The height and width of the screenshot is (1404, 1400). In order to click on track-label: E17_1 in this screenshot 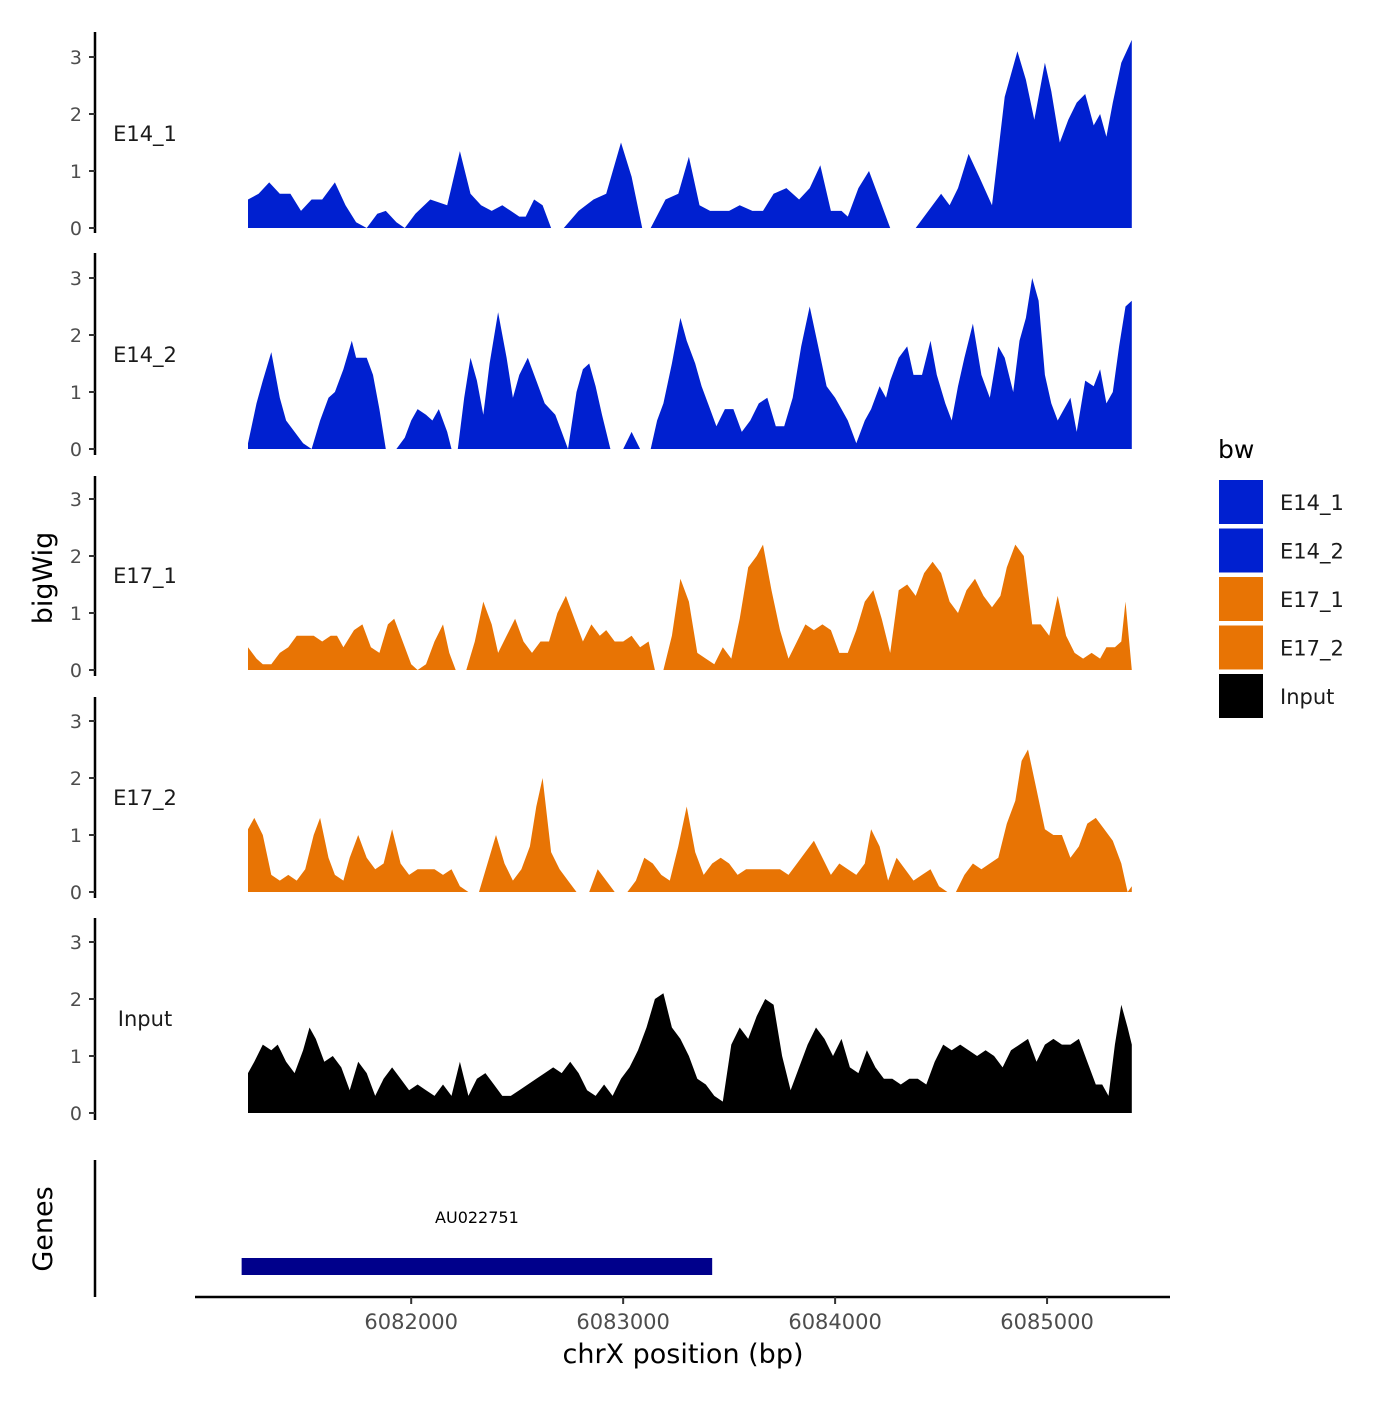, I will do `click(145, 576)`.